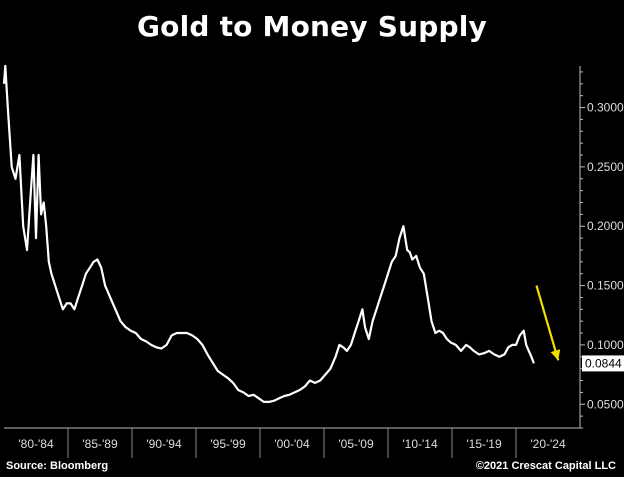 This screenshot has height=477, width=624. What do you see at coordinates (292, 444) in the screenshot?
I see `x-tick-label: '00-'04` at bounding box center [292, 444].